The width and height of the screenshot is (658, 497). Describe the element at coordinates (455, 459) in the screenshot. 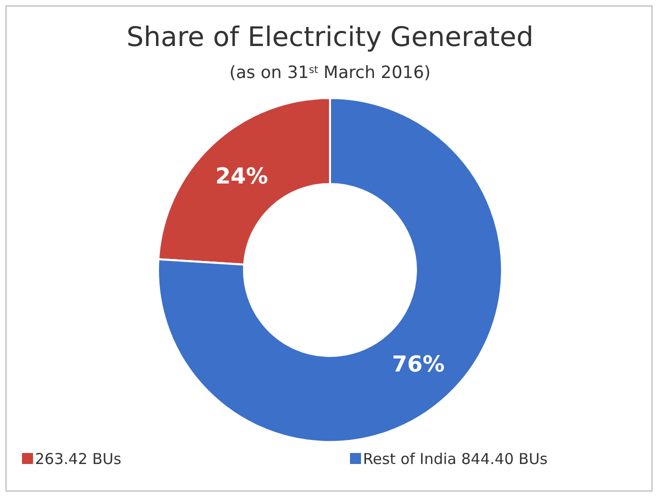

I see `legend-label: Rest of India 844.40 BUs` at that location.